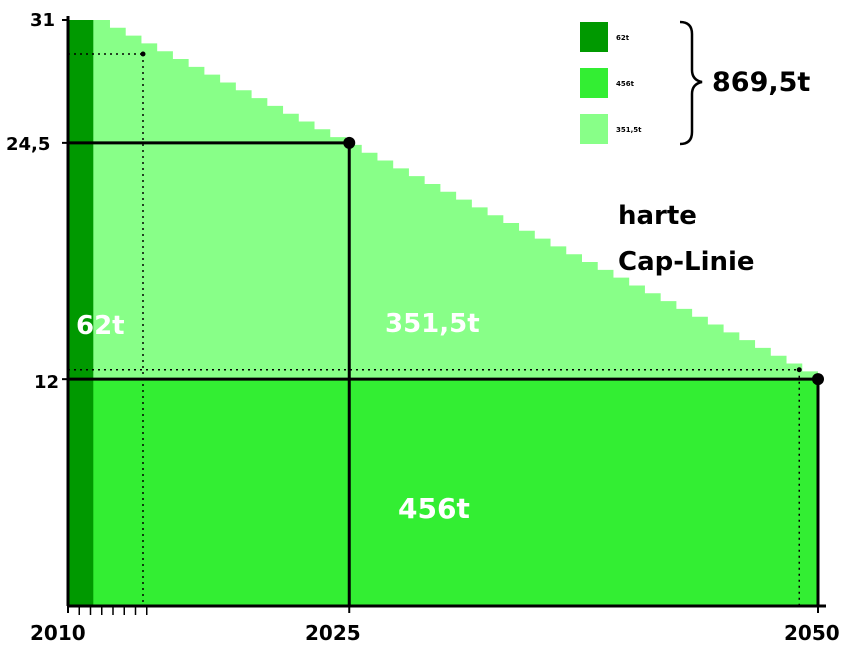 The image size is (847, 646). Describe the element at coordinates (594, 83) in the screenshot. I see `legend-swatch-456t` at that location.